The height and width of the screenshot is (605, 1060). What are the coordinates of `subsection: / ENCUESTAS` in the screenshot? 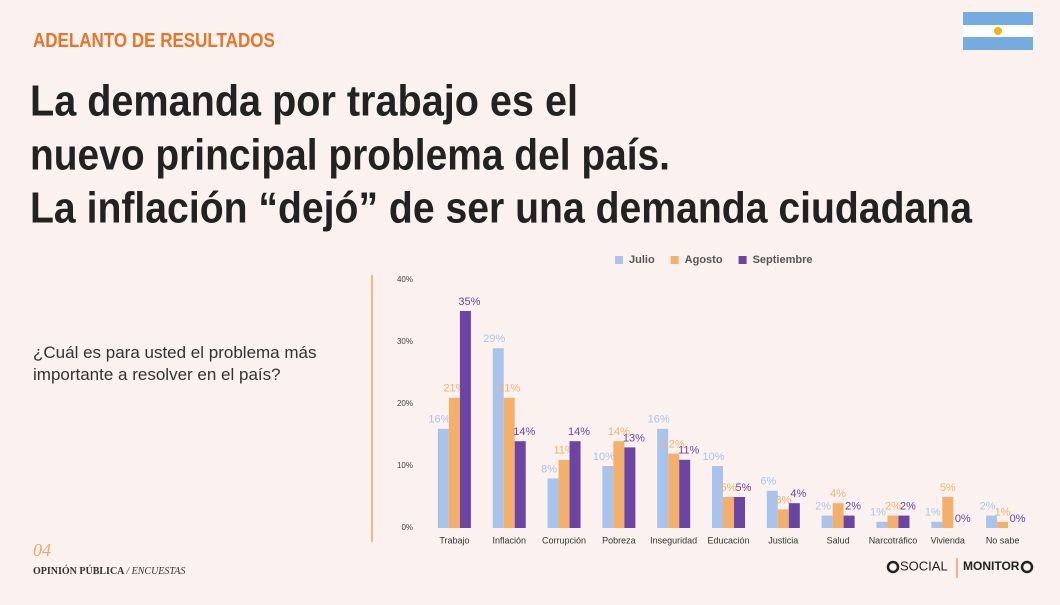 It's located at (156, 571).